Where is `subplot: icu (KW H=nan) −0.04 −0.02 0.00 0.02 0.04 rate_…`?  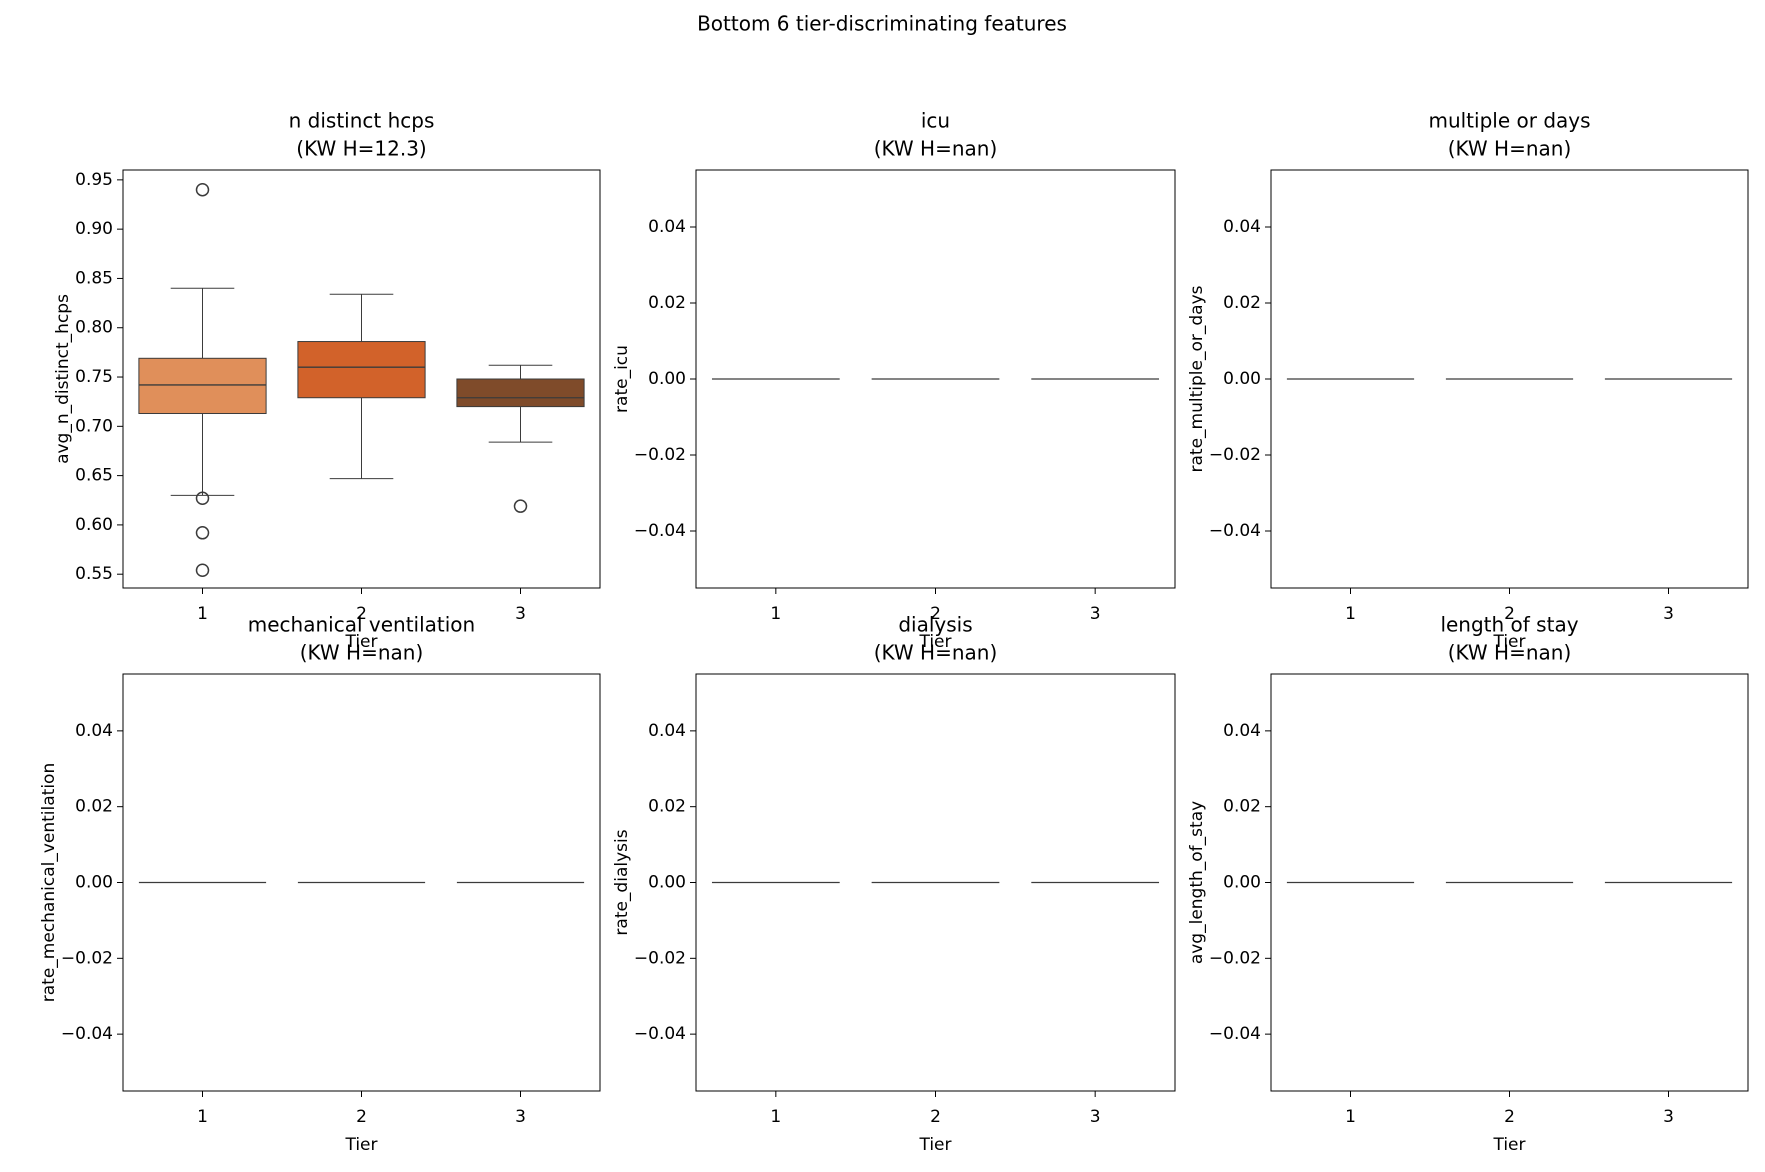 subplot: icu (KW H=nan) −0.04 −0.02 0.00 0.02 0.04 rate_… is located at coordinates (894, 380).